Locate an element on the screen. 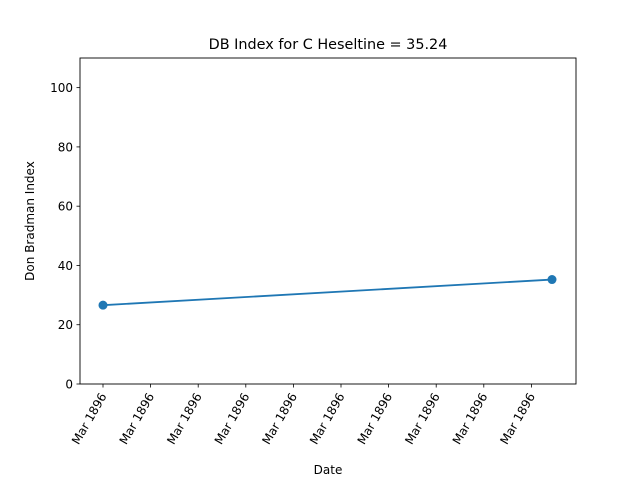 This screenshot has height=480, width=640. y-tick-label: 0 is located at coordinates (69, 385).